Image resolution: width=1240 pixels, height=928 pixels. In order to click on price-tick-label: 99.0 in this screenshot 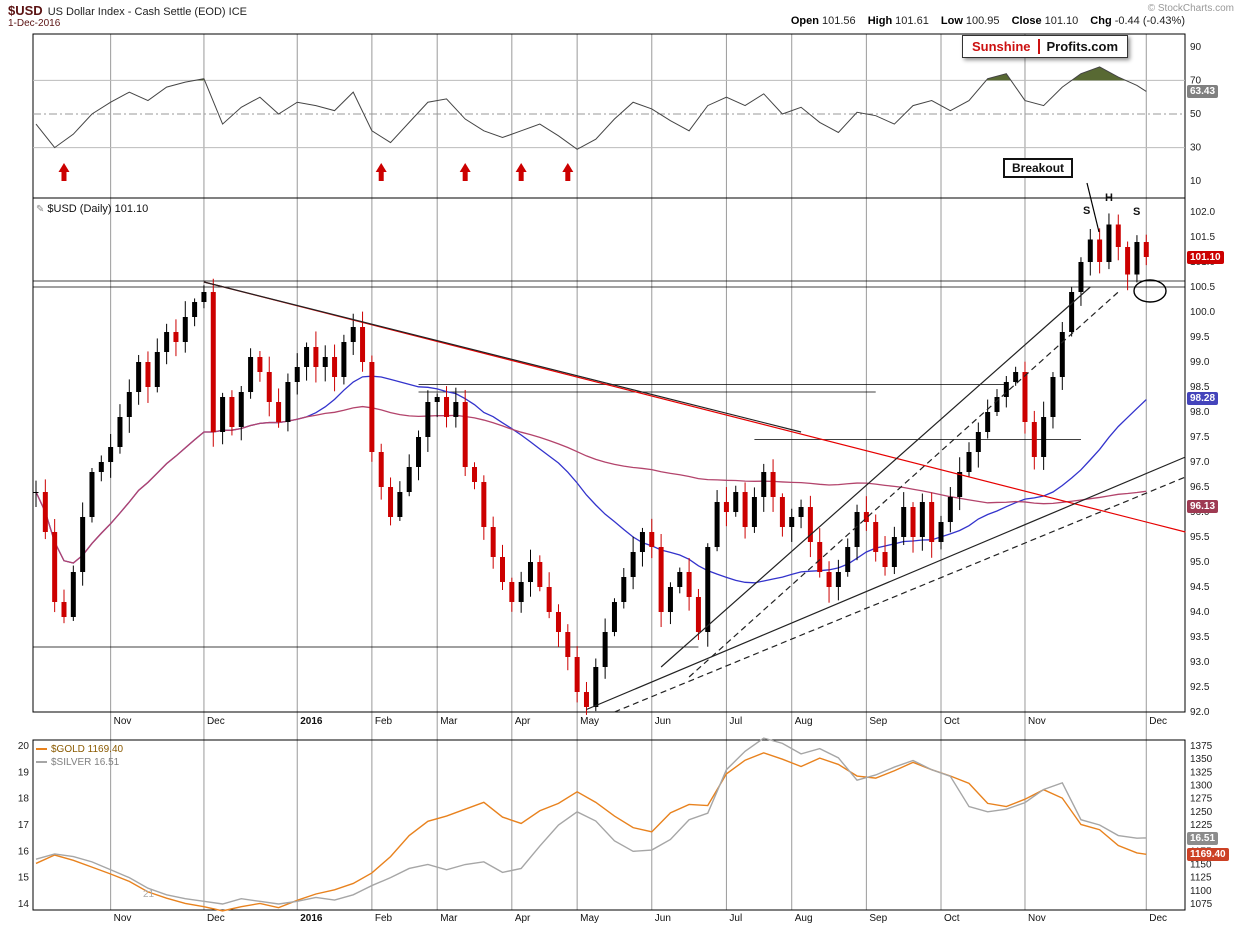, I will do `click(1200, 362)`.